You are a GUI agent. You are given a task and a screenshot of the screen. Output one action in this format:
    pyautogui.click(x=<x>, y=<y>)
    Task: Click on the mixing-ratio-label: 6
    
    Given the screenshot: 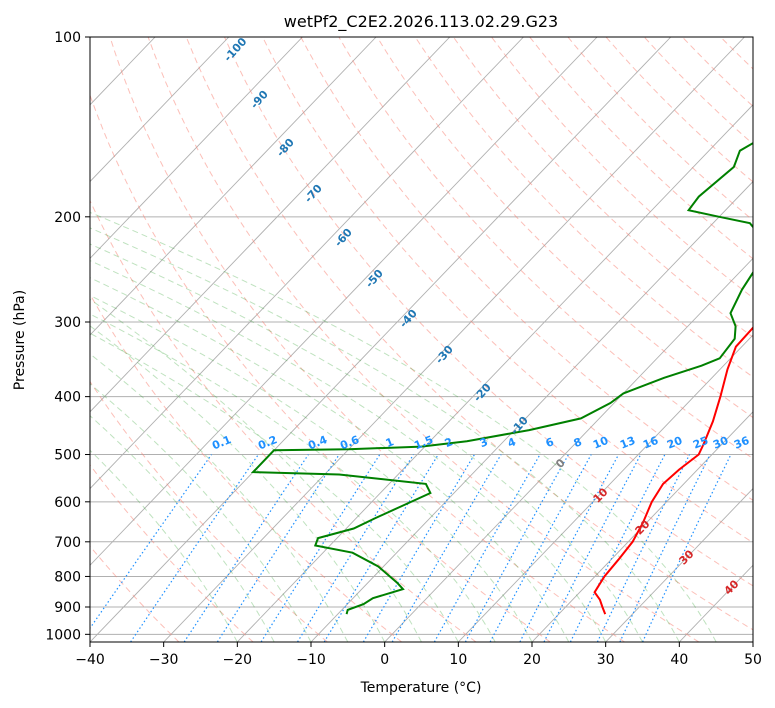 What is the action you would take?
    pyautogui.click(x=550, y=442)
    